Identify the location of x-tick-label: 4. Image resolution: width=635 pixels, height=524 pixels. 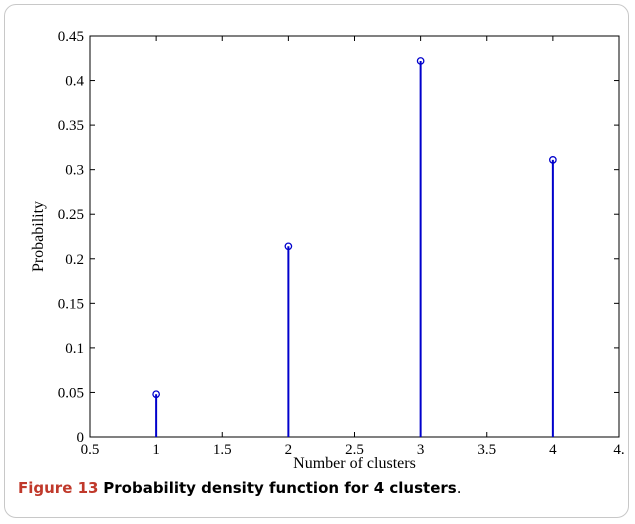
(553, 450).